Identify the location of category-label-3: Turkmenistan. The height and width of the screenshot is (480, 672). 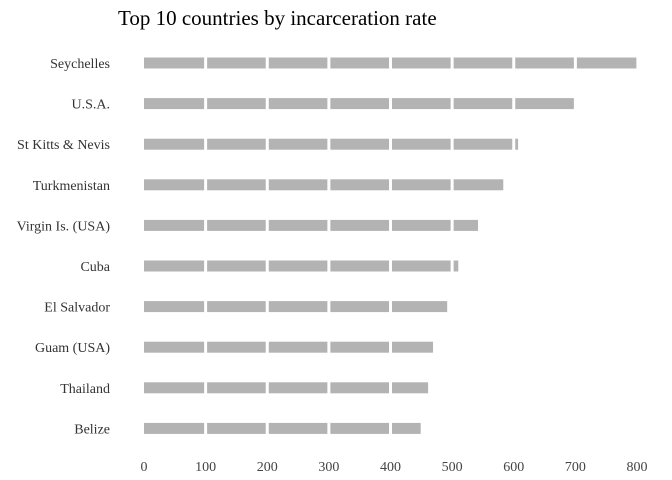
(71, 186).